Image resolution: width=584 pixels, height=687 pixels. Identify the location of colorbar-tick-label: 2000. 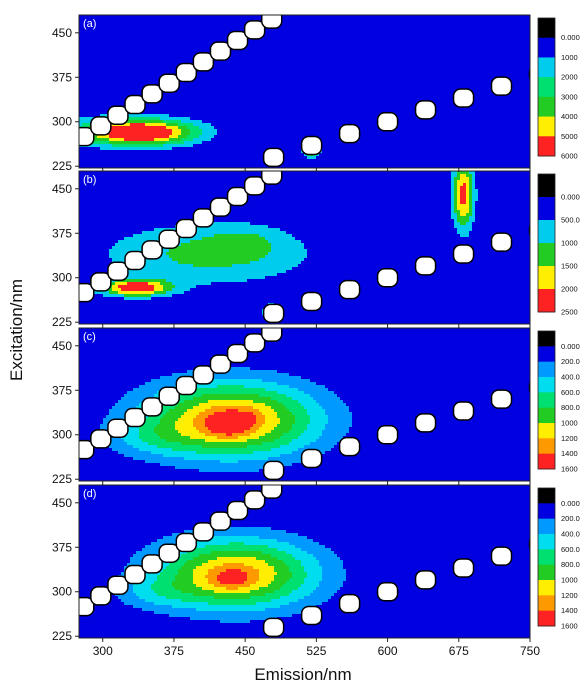
(569, 77).